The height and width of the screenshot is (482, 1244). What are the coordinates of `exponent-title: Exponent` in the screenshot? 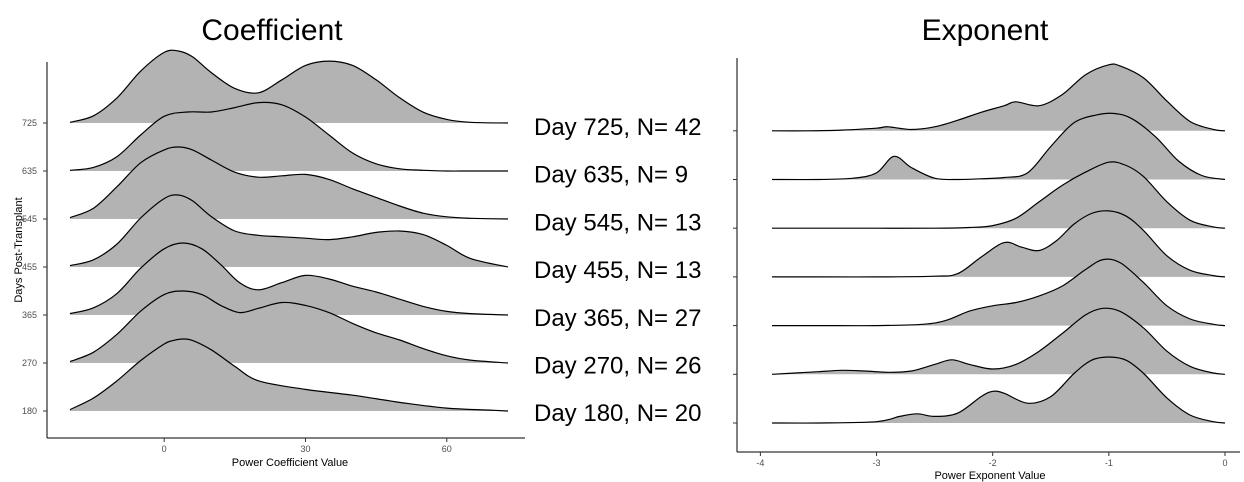 It's located at (985, 30).